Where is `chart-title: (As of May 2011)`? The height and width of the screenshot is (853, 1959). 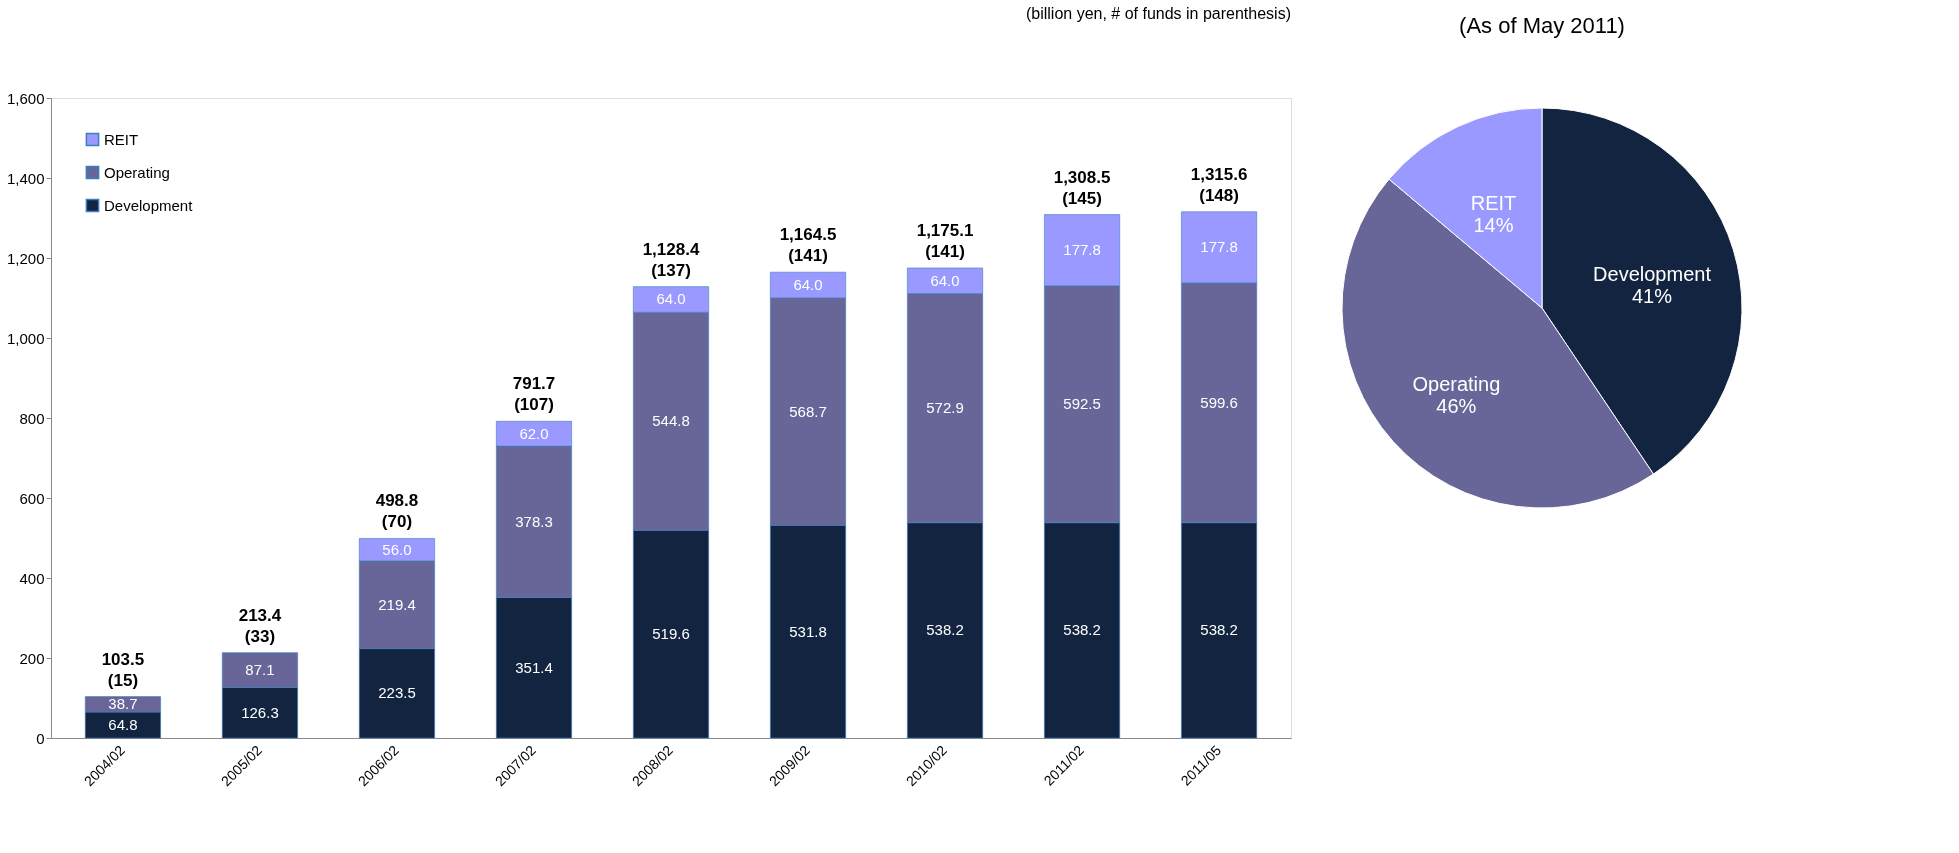
chart-title: (As of May 2011) is located at coordinates (1542, 25).